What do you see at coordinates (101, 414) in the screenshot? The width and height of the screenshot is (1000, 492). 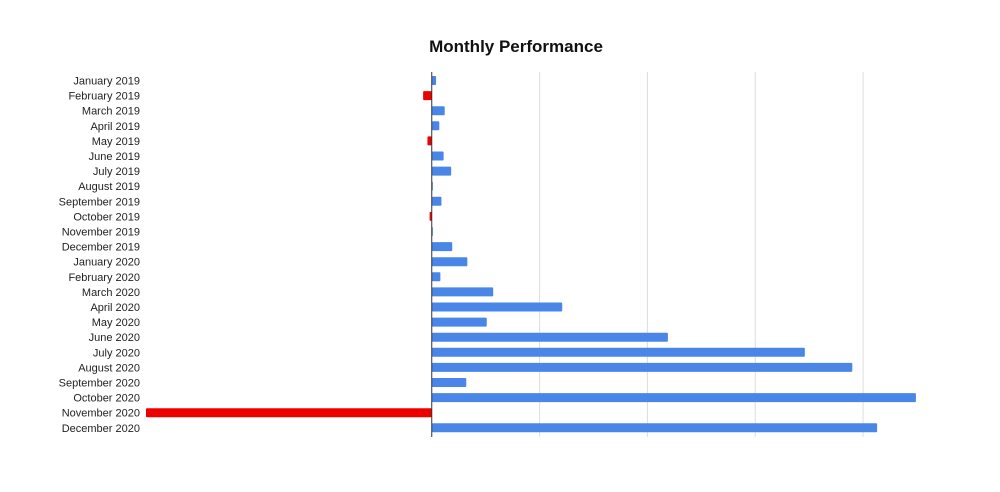 I see `category-label: November 2020` at bounding box center [101, 414].